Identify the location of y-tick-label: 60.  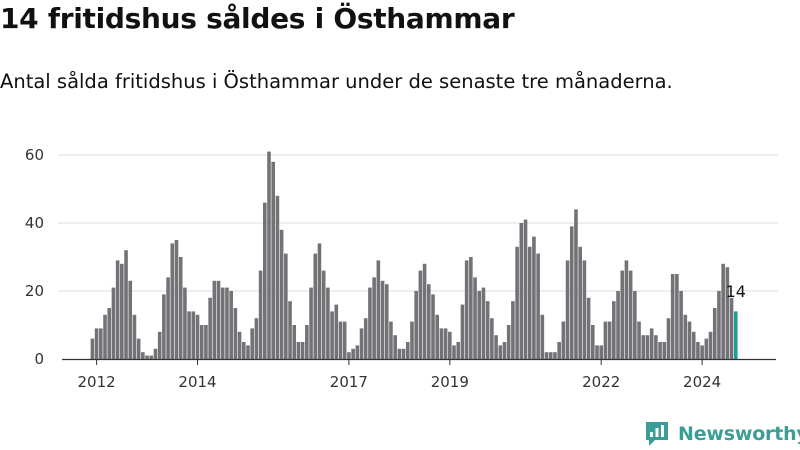
(34, 155).